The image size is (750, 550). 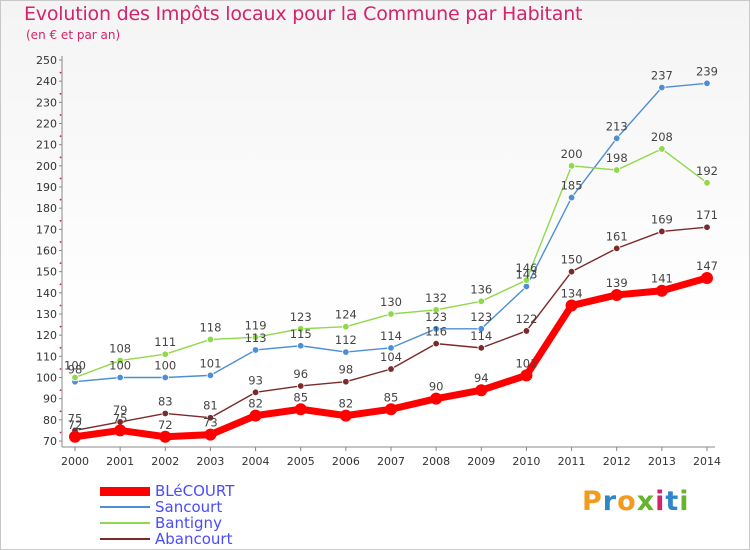 I want to click on data-label-abancourt: 83, so click(x=165, y=401).